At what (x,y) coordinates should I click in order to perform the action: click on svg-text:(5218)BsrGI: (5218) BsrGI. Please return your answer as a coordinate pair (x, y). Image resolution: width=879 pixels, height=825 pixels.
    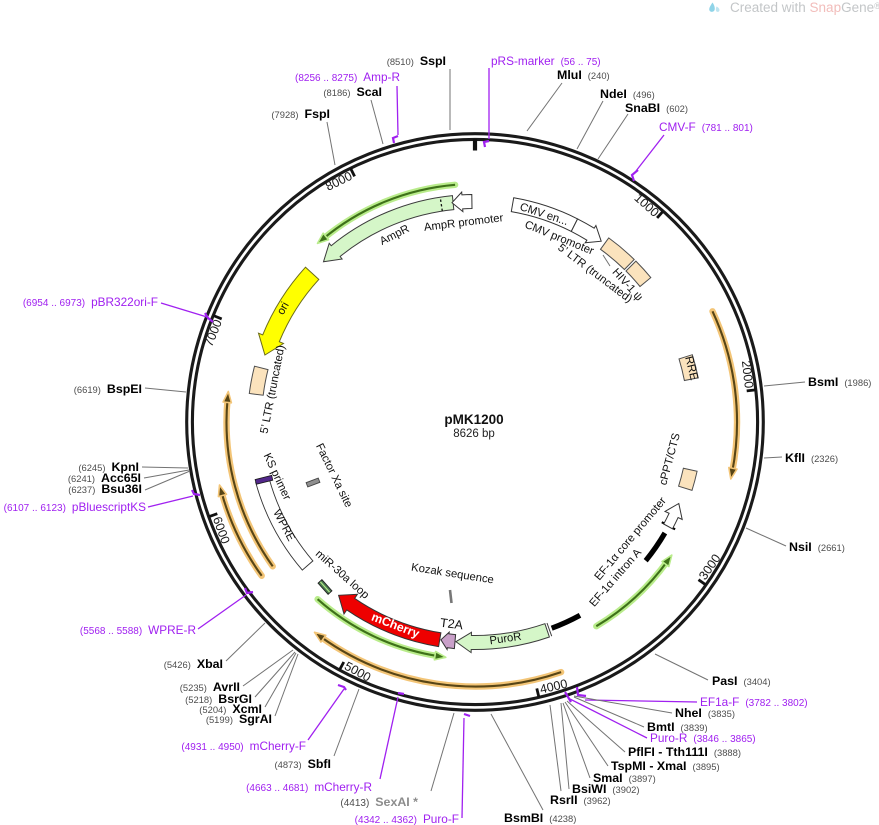
    Looking at the image, I should click on (218, 699).